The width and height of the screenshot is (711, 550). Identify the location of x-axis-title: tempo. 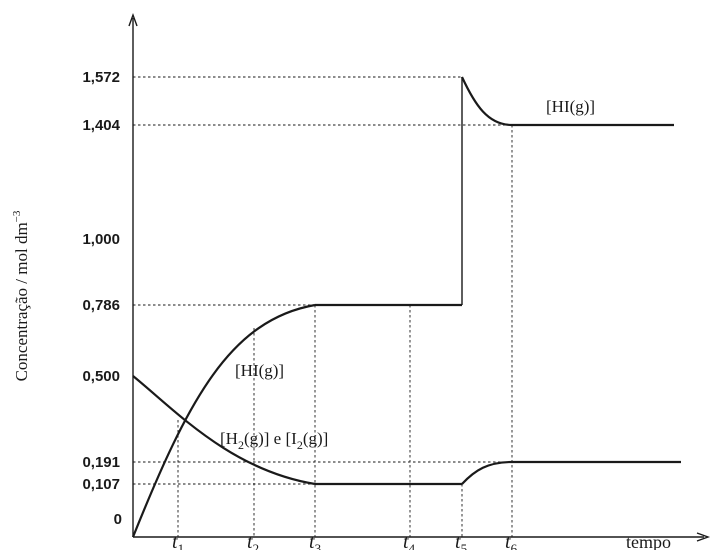
(648, 541).